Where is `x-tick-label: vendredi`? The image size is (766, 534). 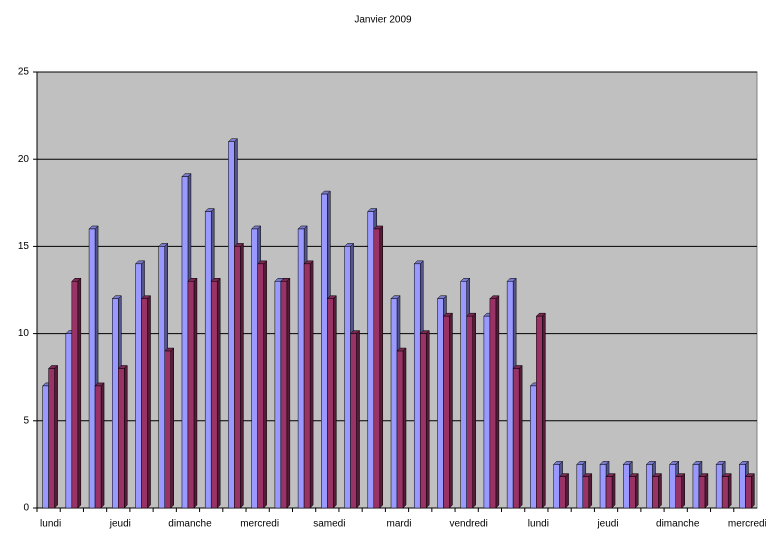
x-tick-label: vendredi is located at coordinates (468, 524).